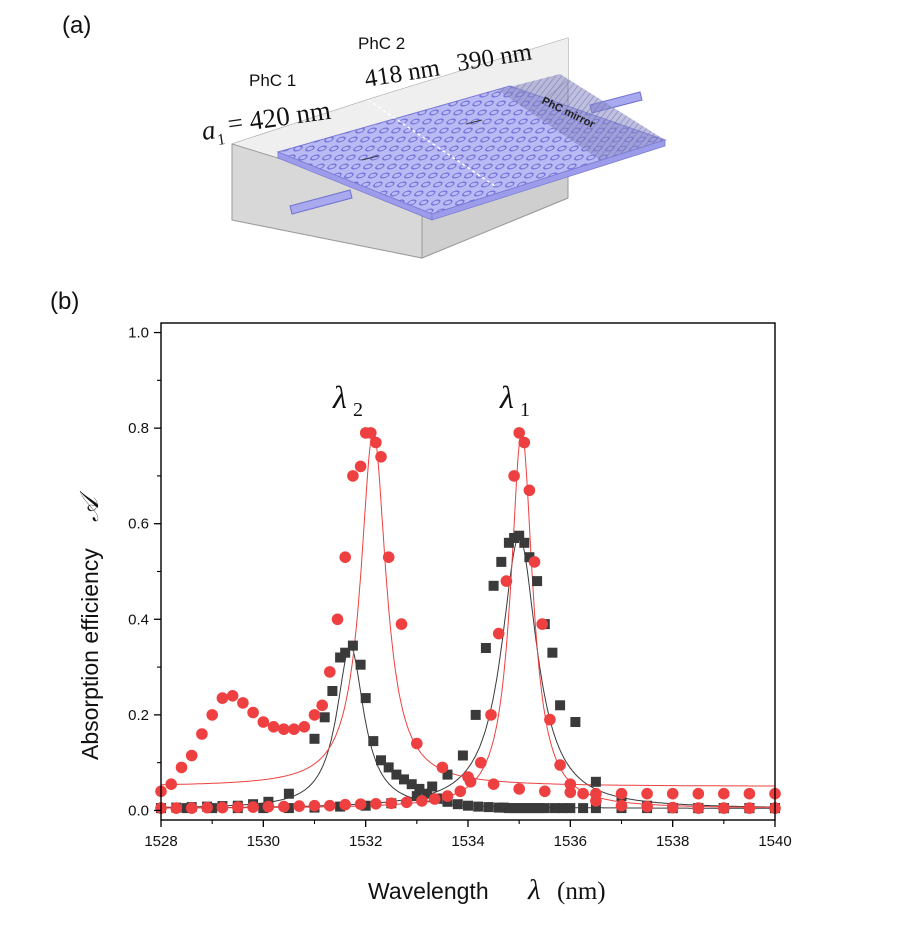  I want to click on phc1-label: PhC 1, so click(272, 80).